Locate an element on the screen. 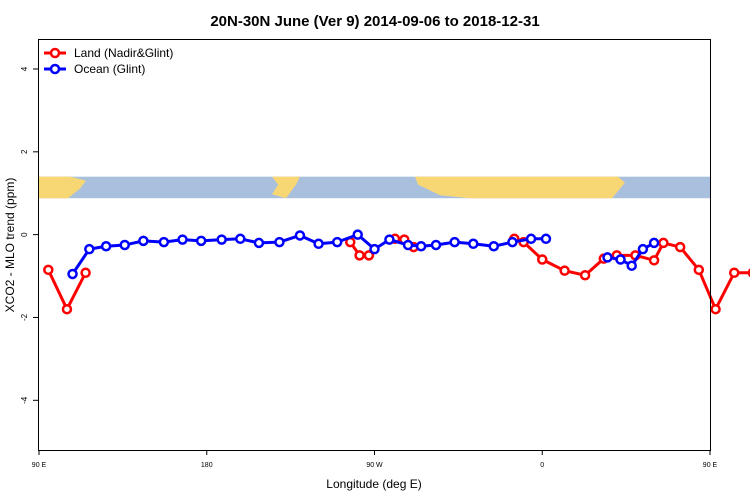 This screenshot has width=750, height=500. x-tick-label: 90 W is located at coordinates (374, 465).